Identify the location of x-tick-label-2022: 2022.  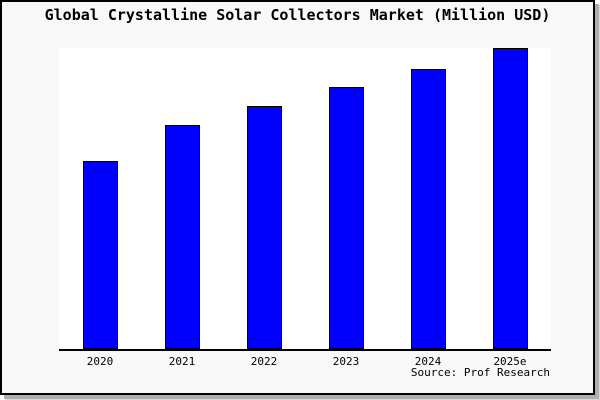
(264, 361).